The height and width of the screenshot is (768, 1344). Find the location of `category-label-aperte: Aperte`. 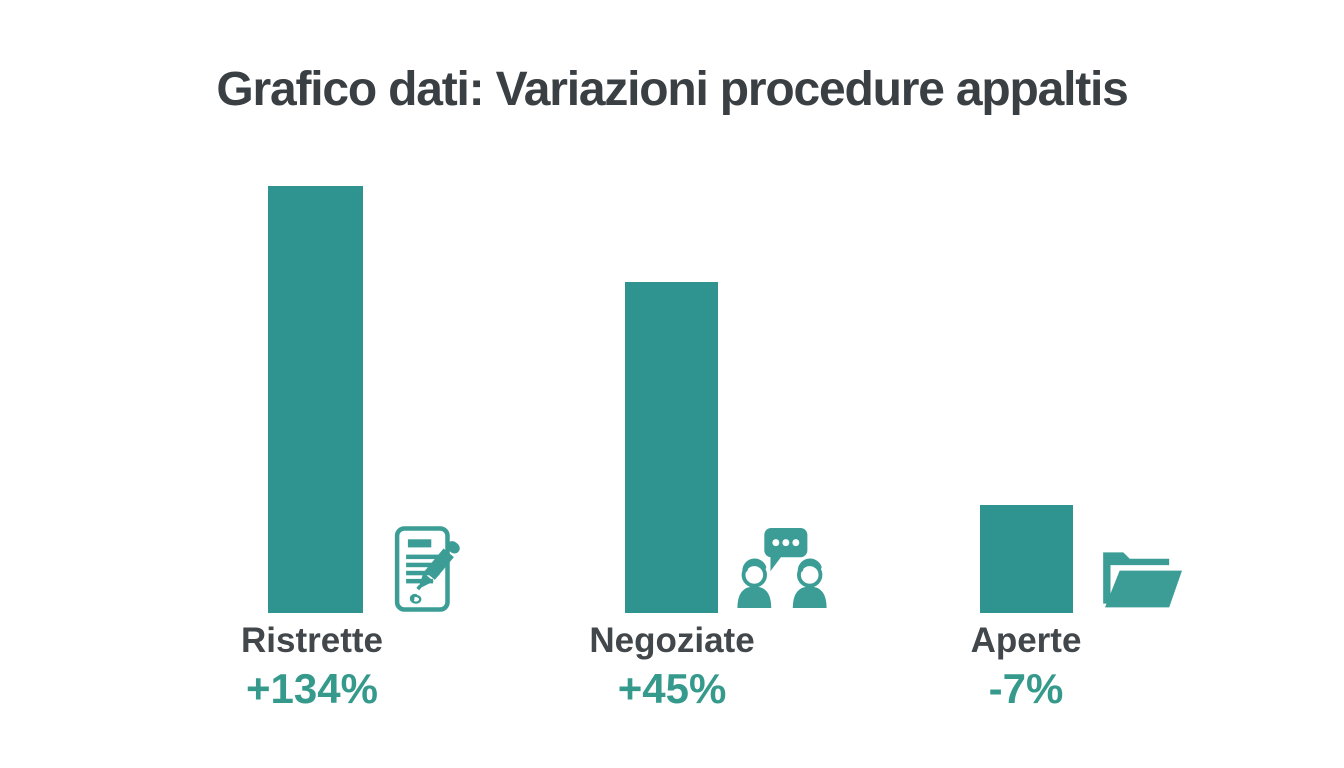

category-label-aperte: Aperte is located at coordinates (1026, 640).